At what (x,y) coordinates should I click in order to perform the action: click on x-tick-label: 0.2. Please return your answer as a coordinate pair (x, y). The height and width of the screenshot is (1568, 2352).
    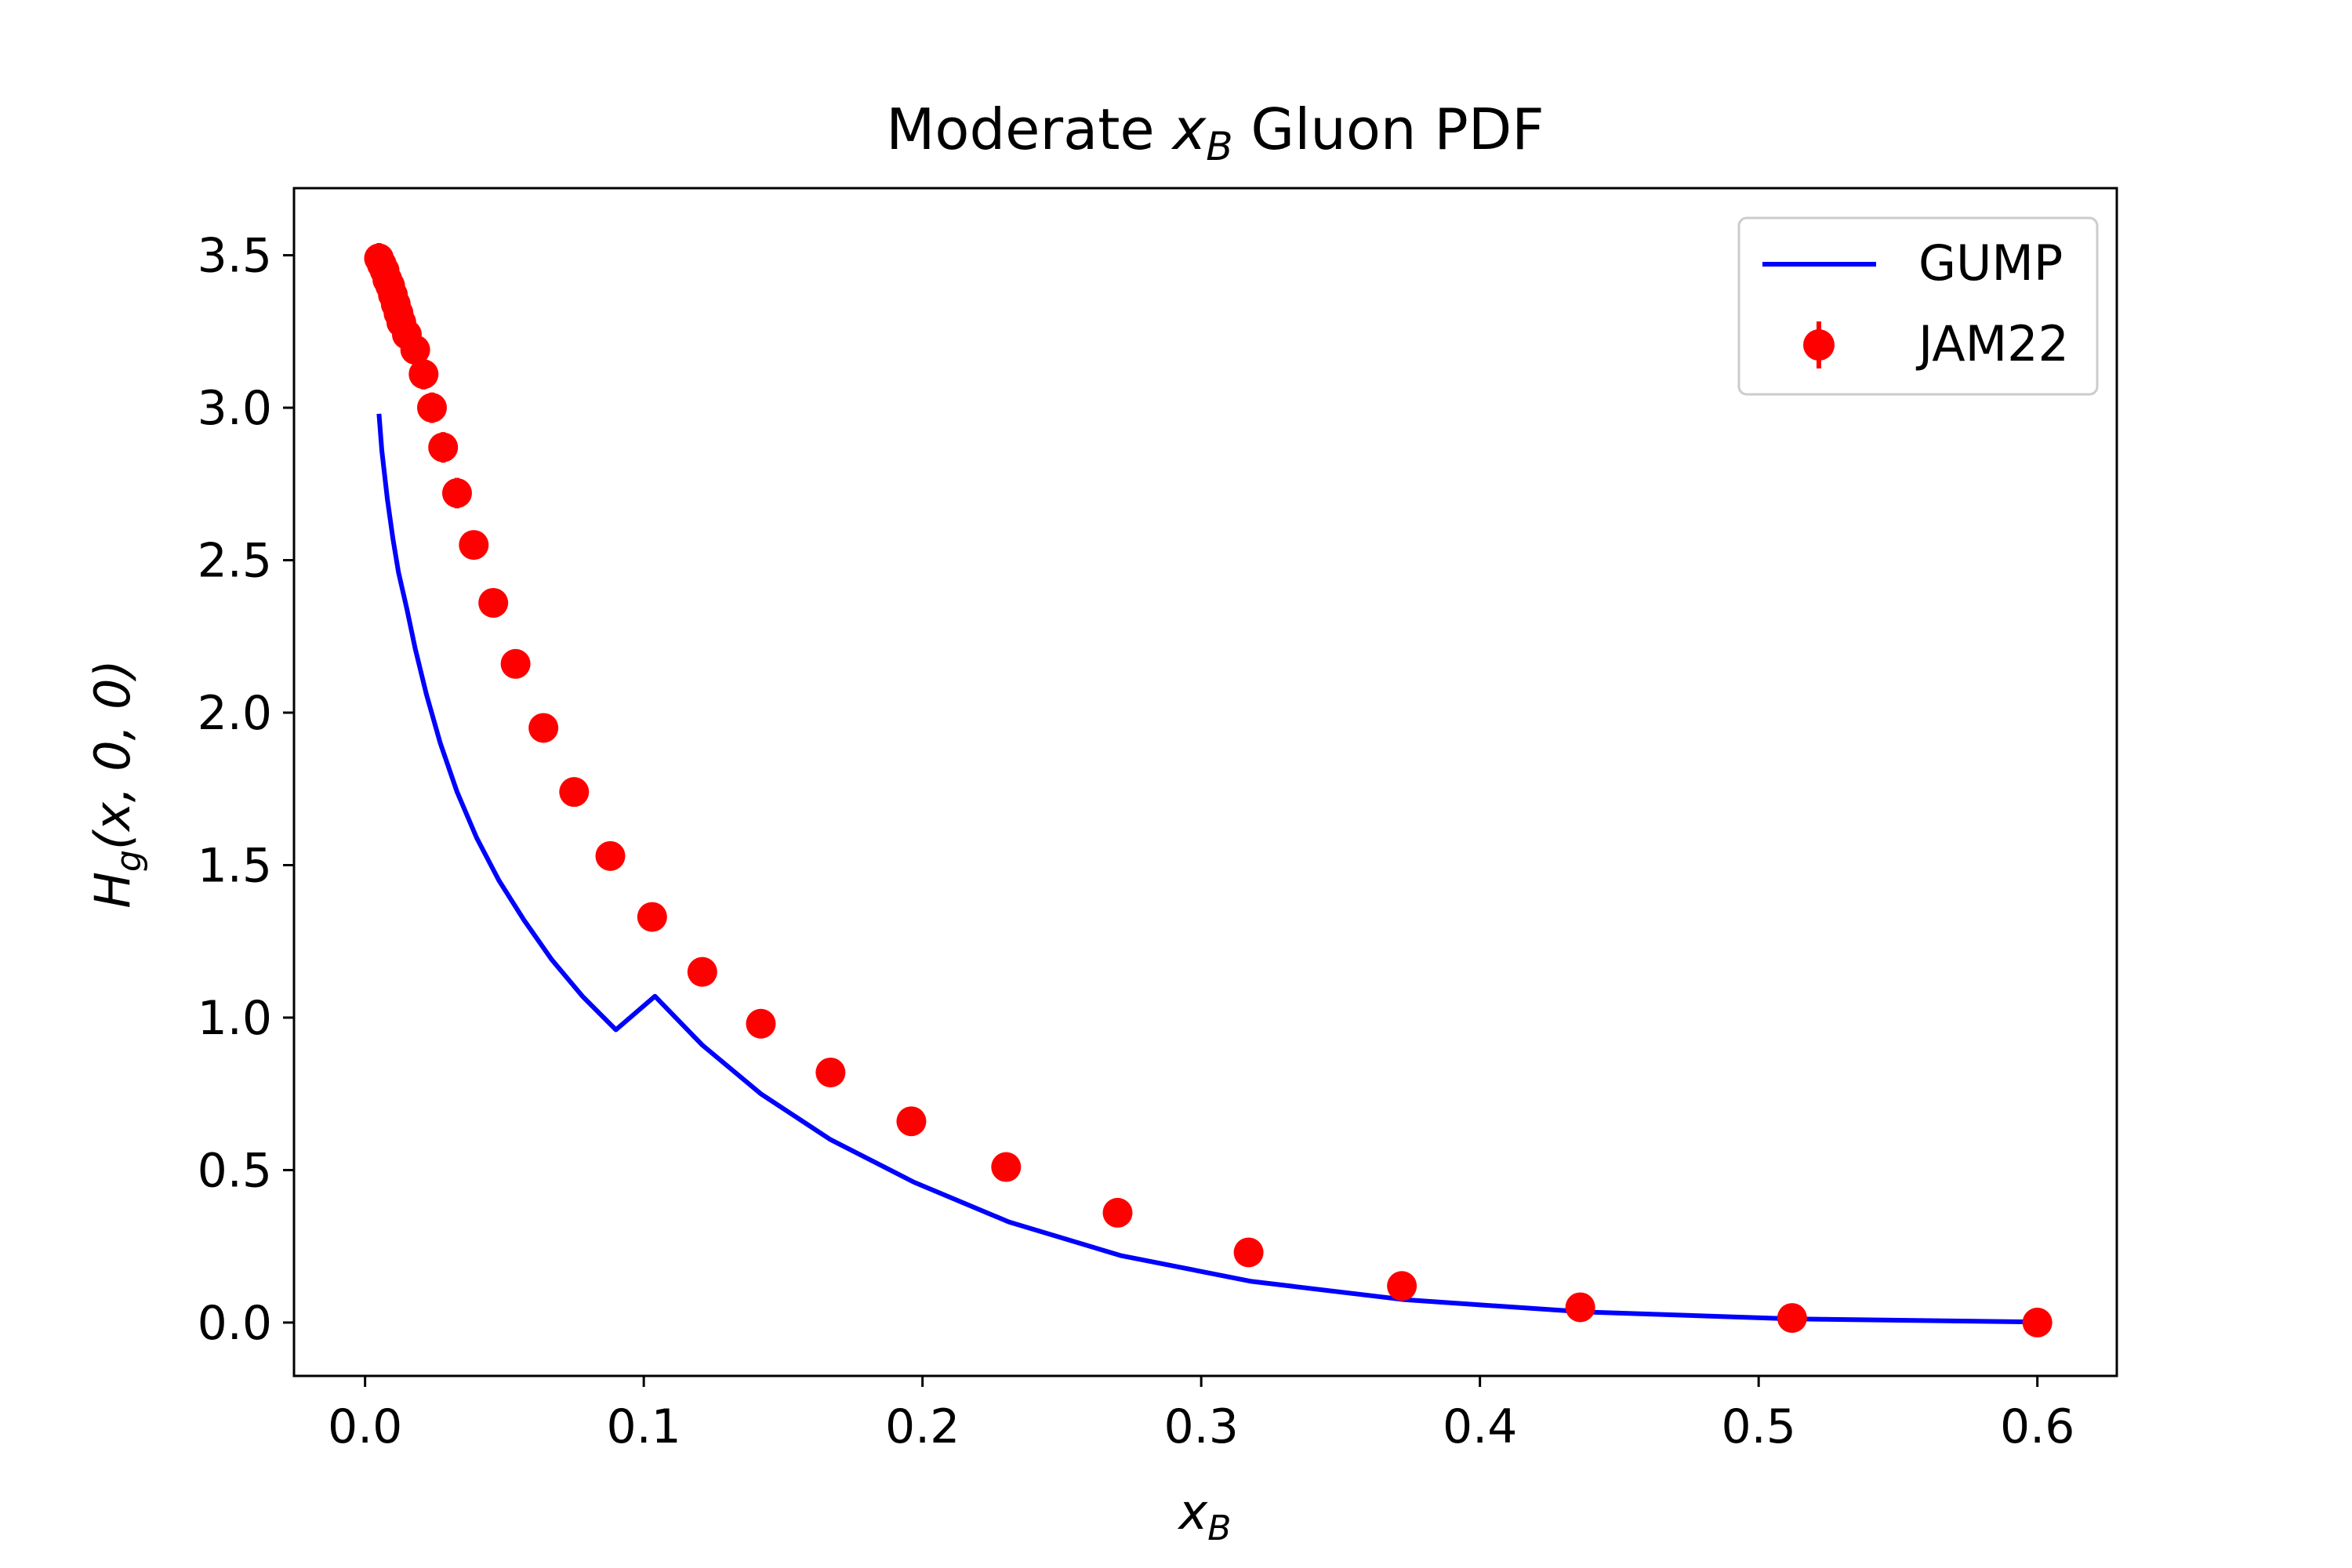
    Looking at the image, I should click on (922, 1426).